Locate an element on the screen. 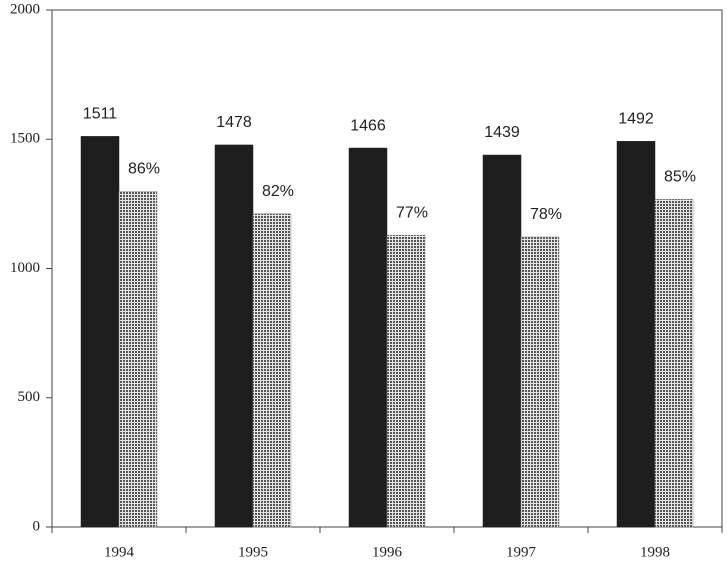 This screenshot has width=727, height=566. value-label: 82% is located at coordinates (278, 191).